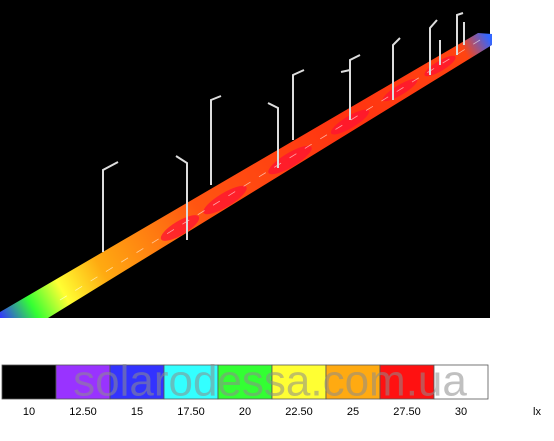 Image resolution: width=554 pixels, height=441 pixels. Describe the element at coordinates (137, 412) in the screenshot. I see `legend-label: 15` at that location.